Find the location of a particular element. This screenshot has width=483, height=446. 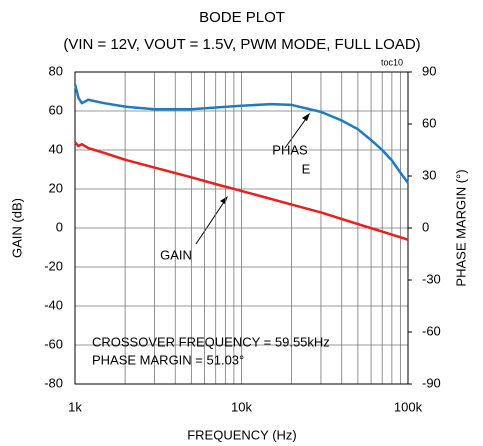

y-tick-label: 0 is located at coordinates (59, 226).